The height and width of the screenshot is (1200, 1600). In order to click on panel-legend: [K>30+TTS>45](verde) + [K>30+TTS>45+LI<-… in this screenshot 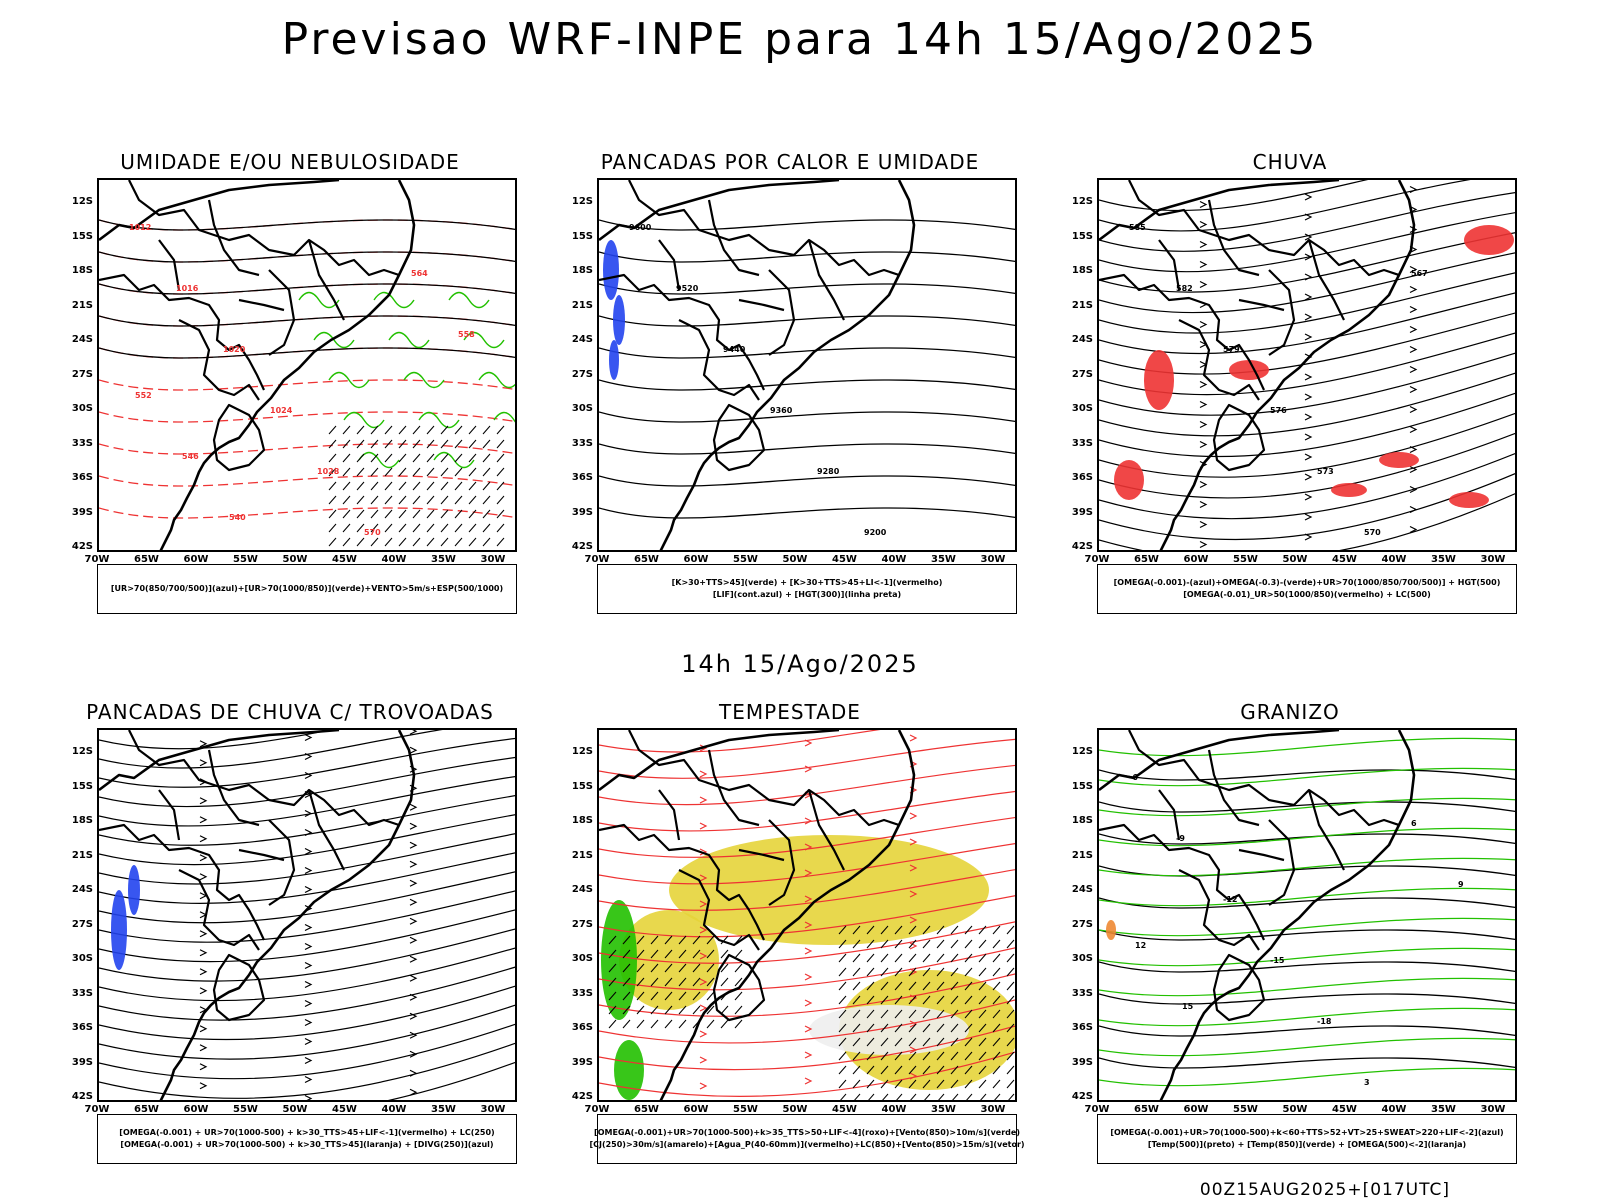, I will do `click(807, 589)`.